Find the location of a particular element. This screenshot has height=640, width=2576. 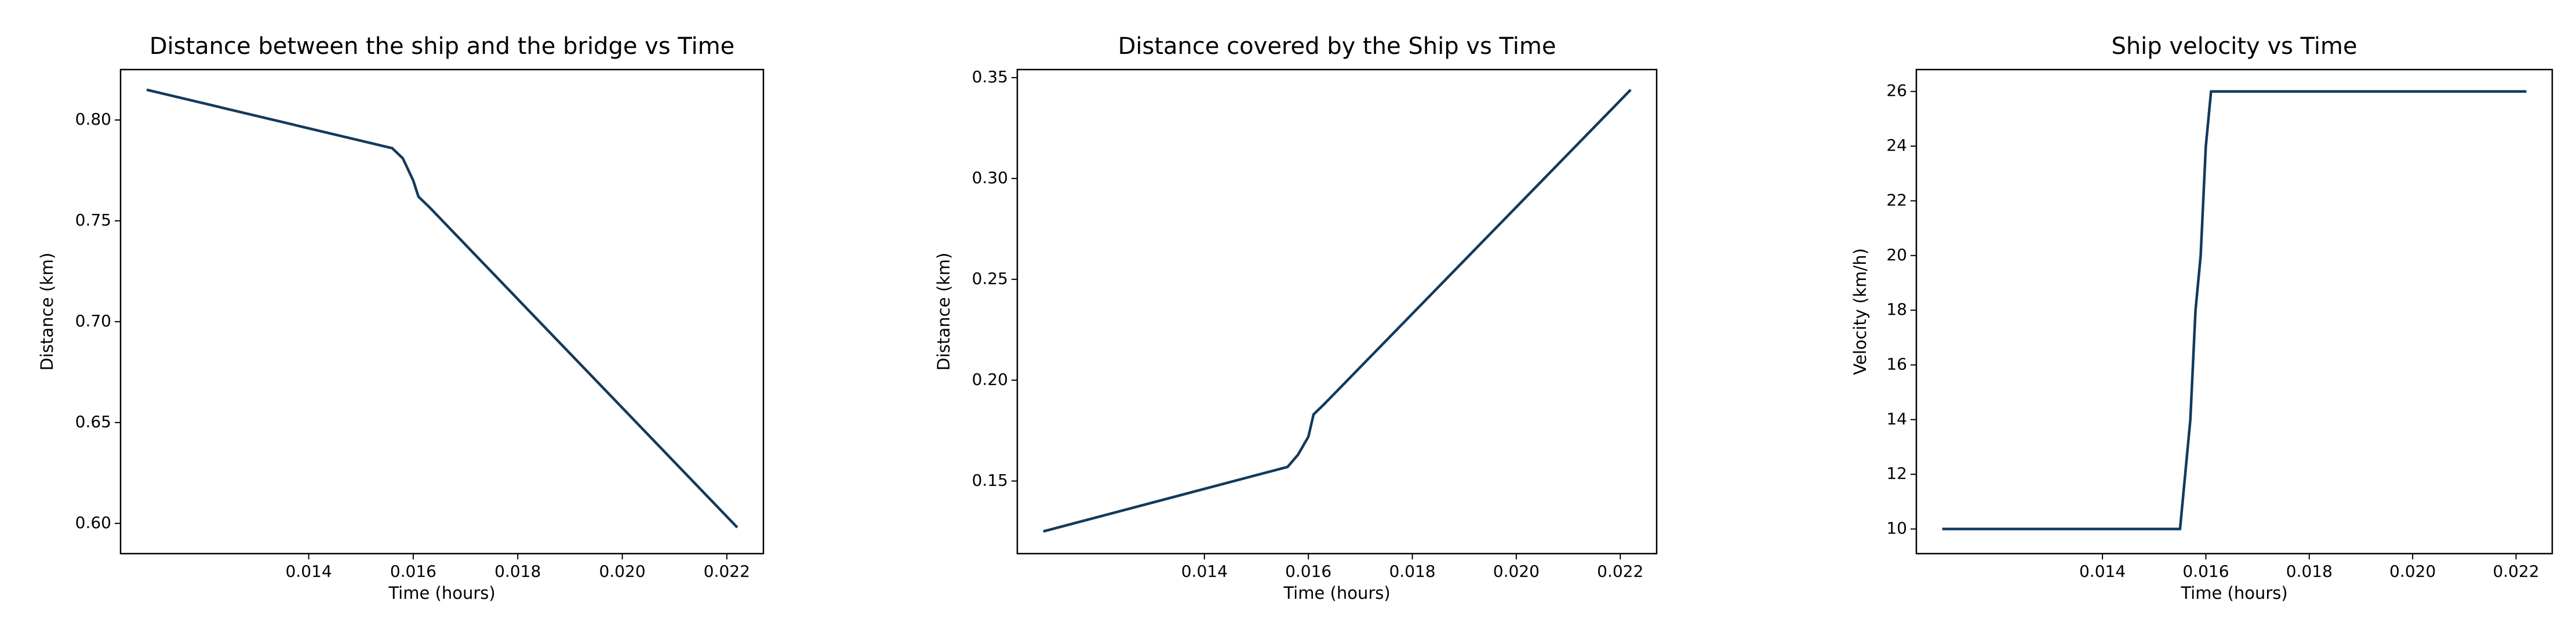

y-tick-label: 18 is located at coordinates (1897, 310).